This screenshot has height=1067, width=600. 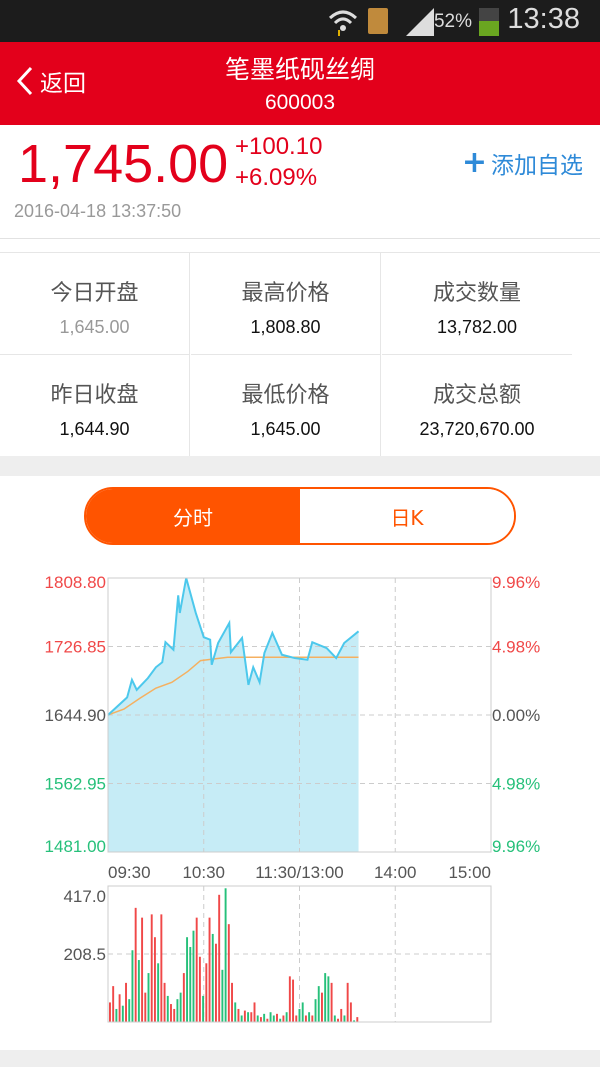 I want to click on volume-axis-label: 208.5, so click(x=84, y=954).